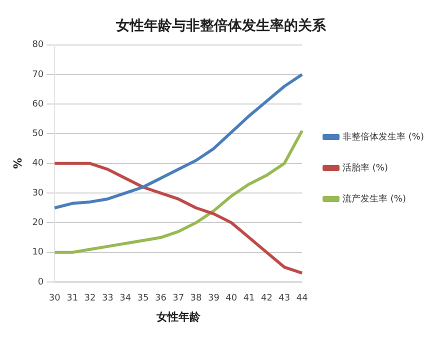  Describe the element at coordinates (108, 299) in the screenshot. I see `x-tick-label: 33` at that location.